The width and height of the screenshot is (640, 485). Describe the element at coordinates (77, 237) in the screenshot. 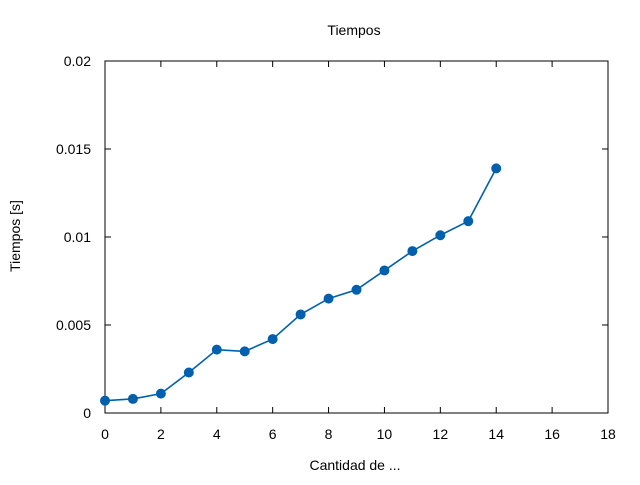

I see `y-tick-label: 0.01` at that location.